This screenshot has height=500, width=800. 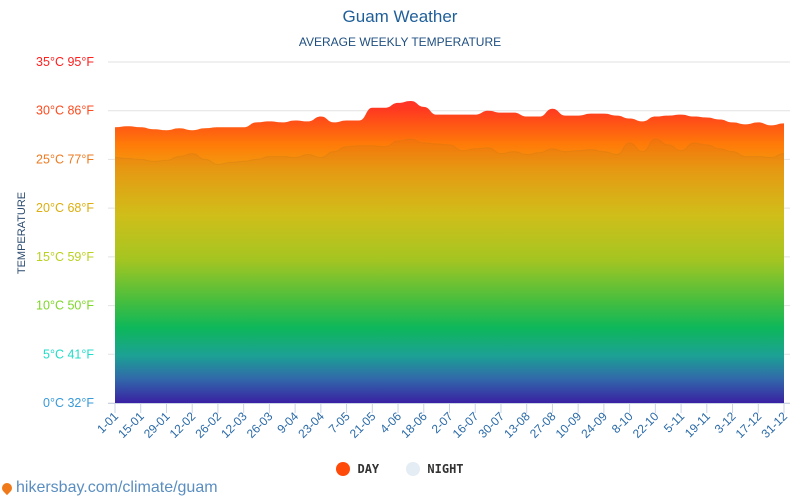 What do you see at coordinates (65, 208) in the screenshot?
I see `y-tick-label: 20°C 68°F` at bounding box center [65, 208].